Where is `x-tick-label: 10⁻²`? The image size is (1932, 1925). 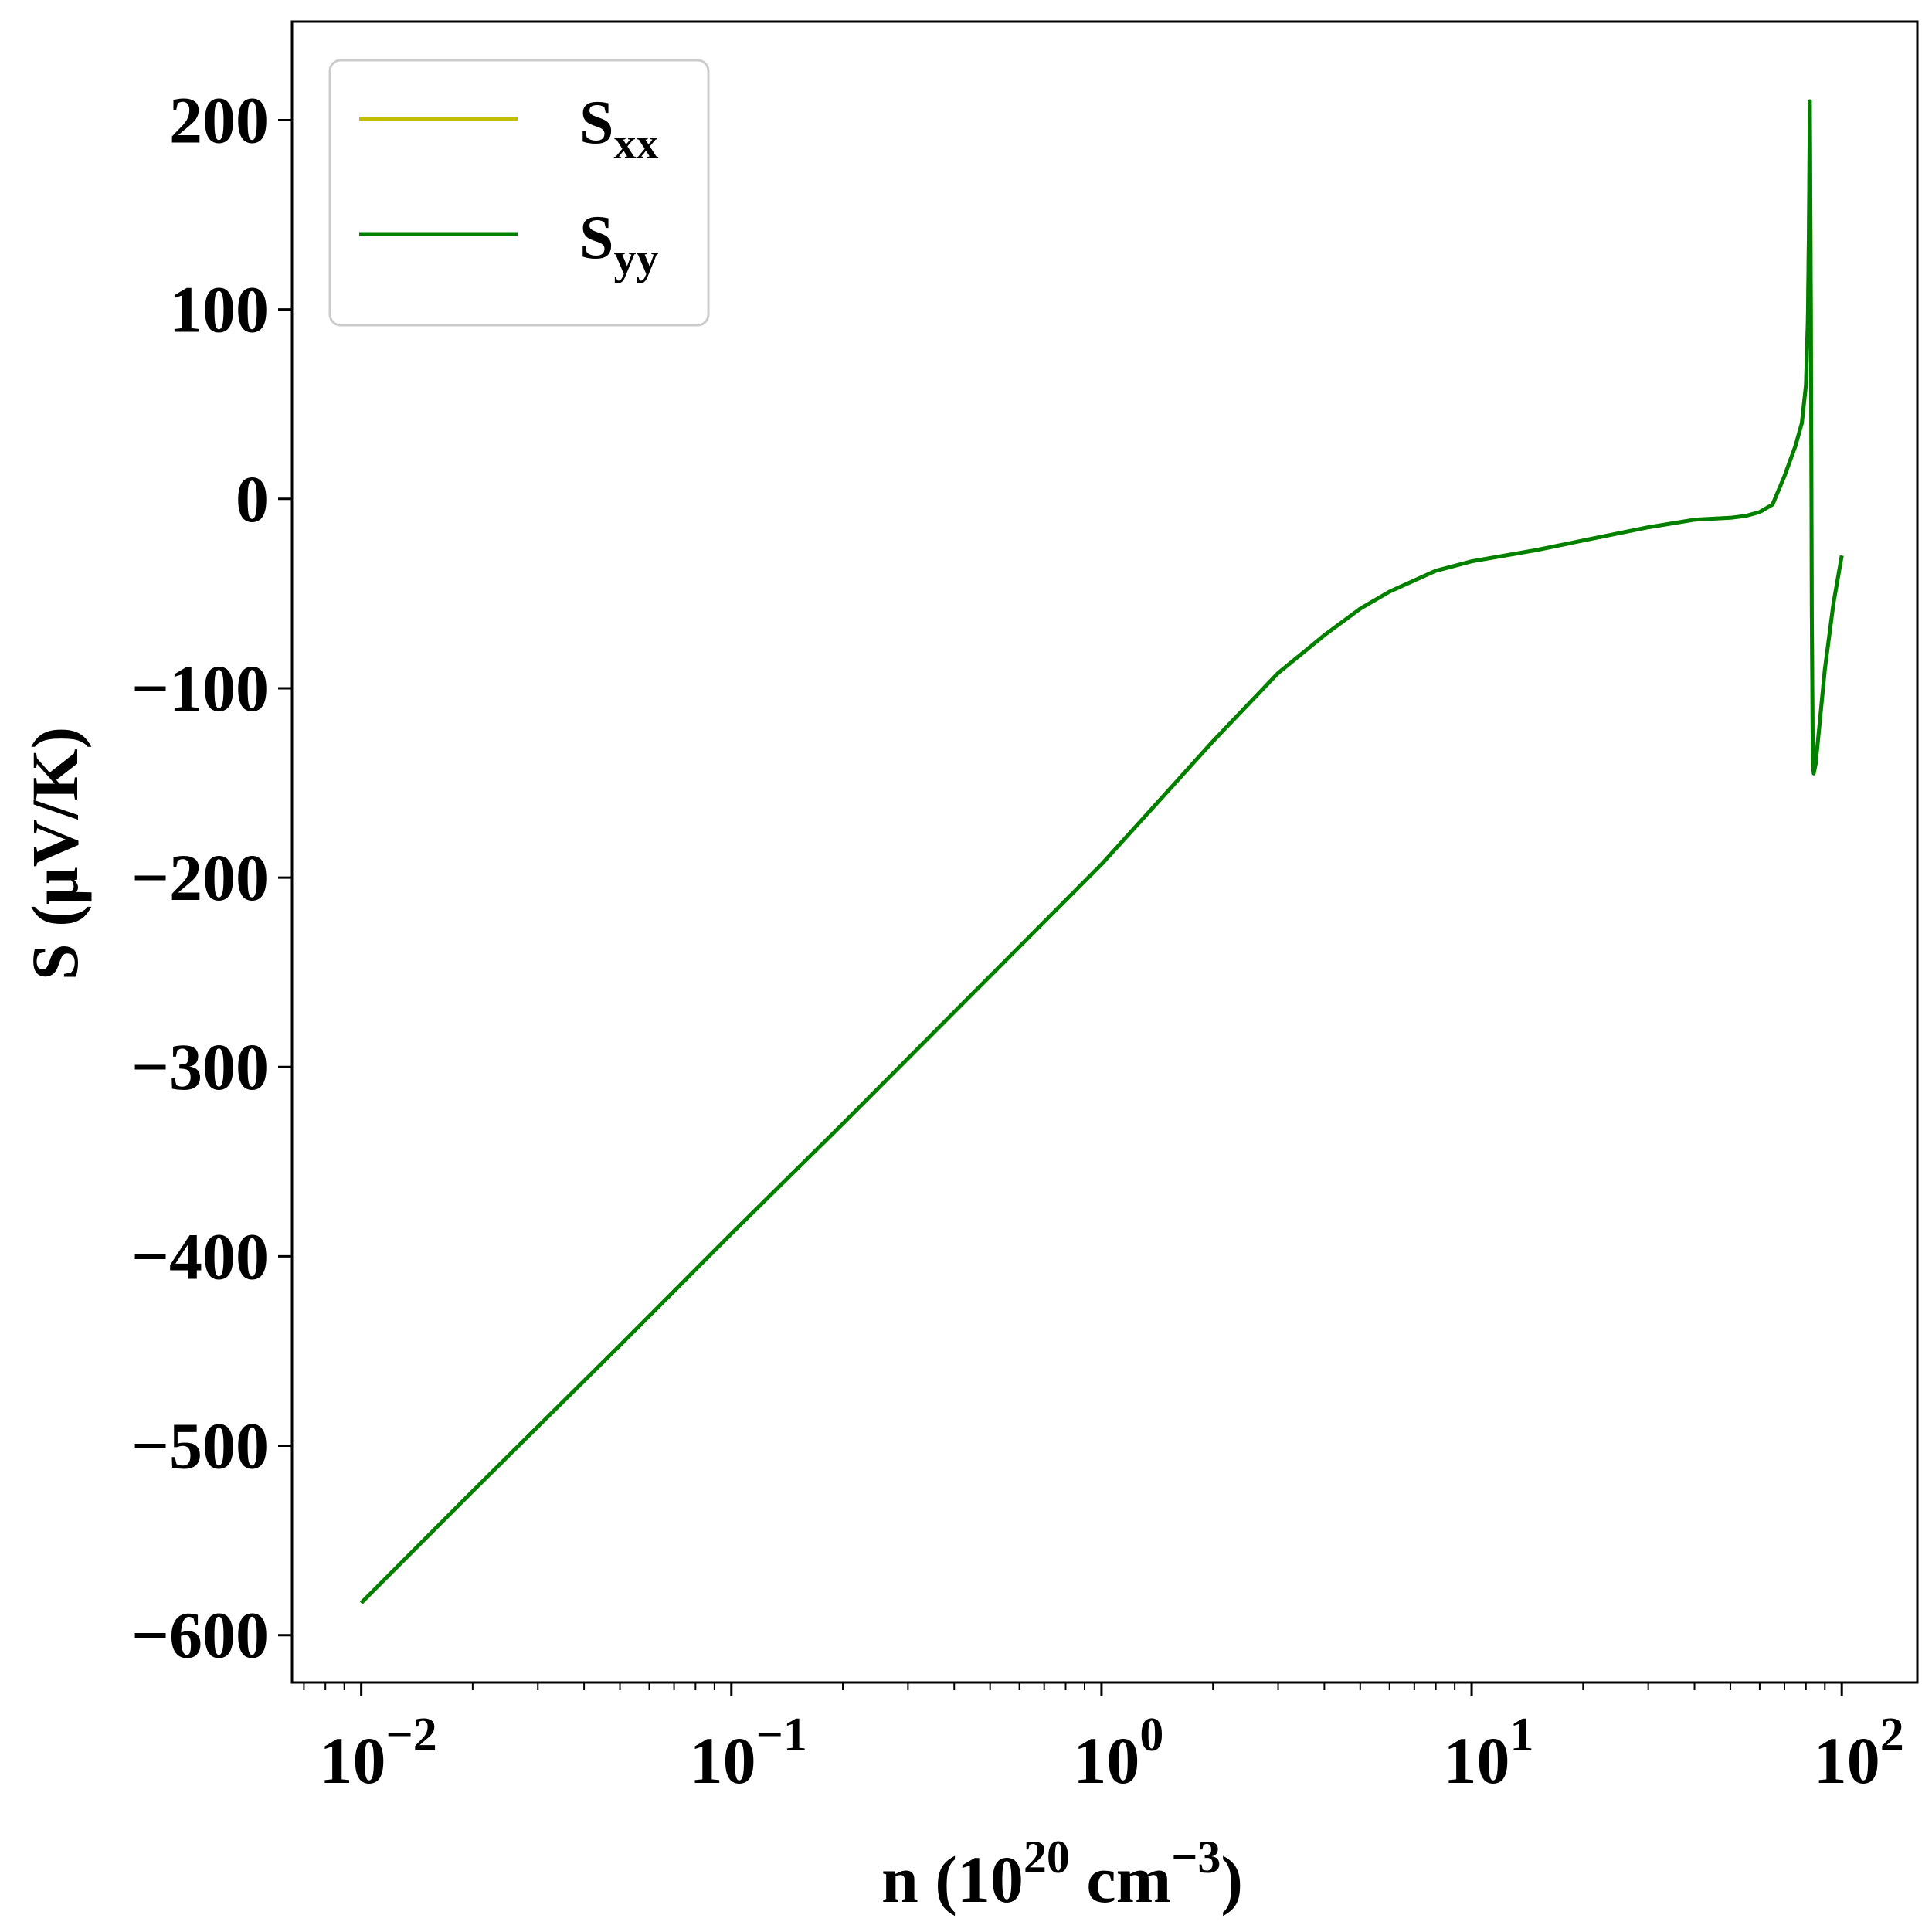
x-tick-label: 10⁻² is located at coordinates (378, 1754).